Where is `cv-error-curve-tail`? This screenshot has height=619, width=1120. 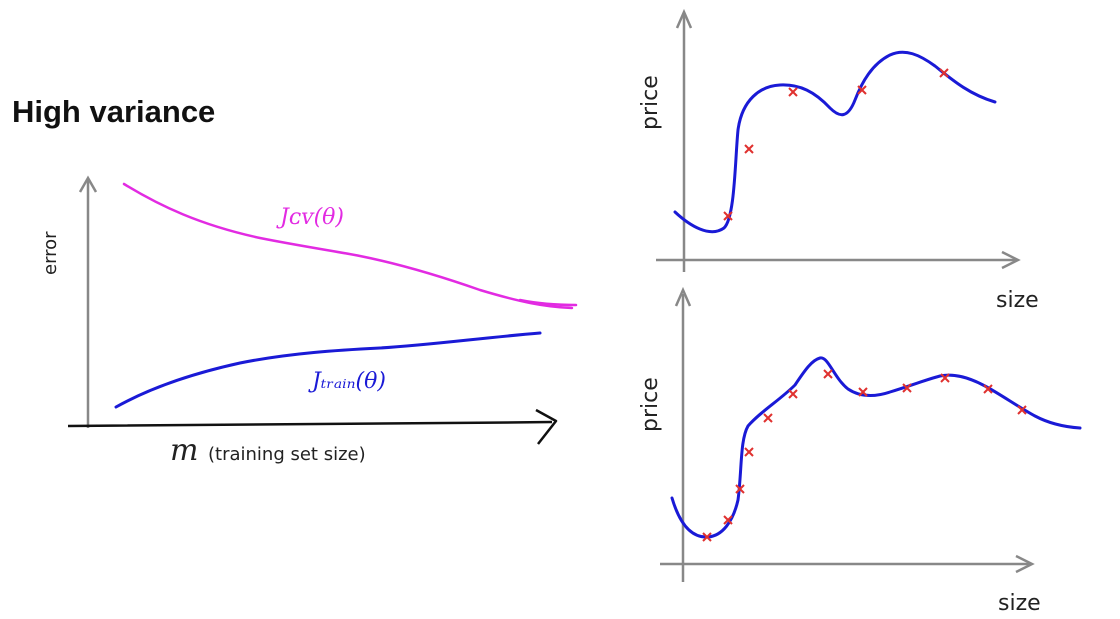 cv-error-curve-tail is located at coordinates (548, 302).